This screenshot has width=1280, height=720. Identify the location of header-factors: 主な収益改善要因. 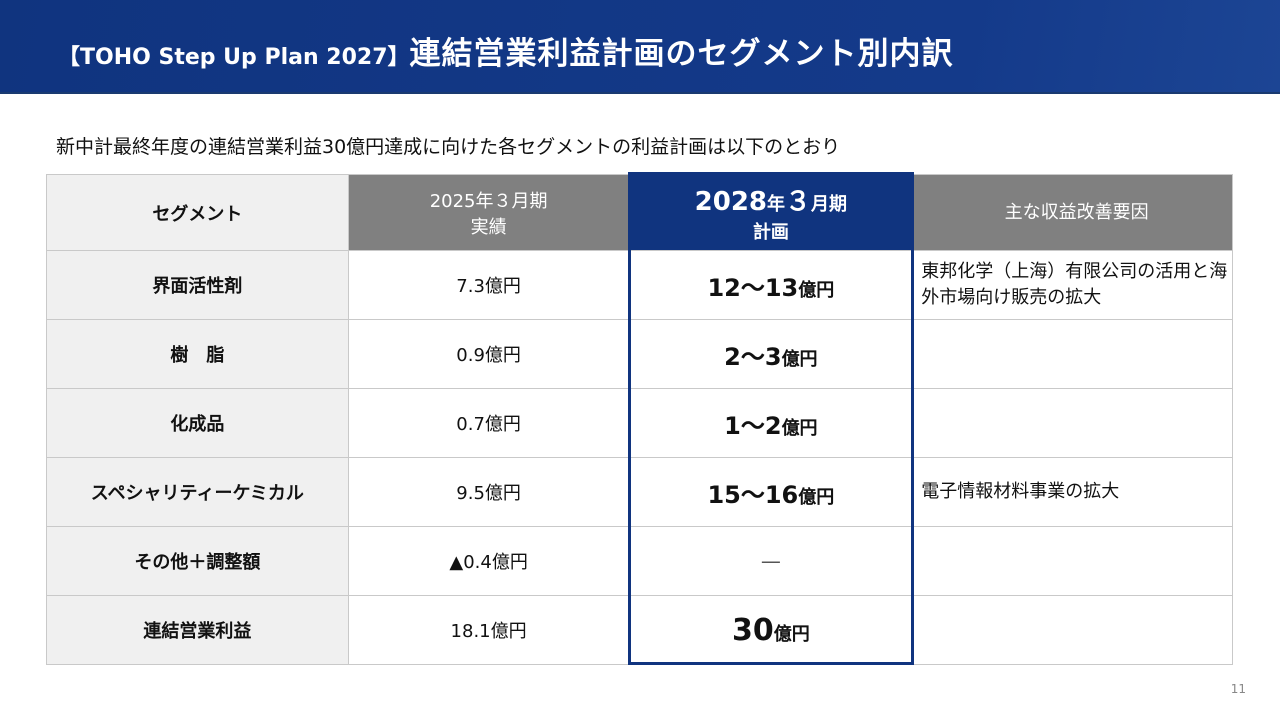
(1072, 212).